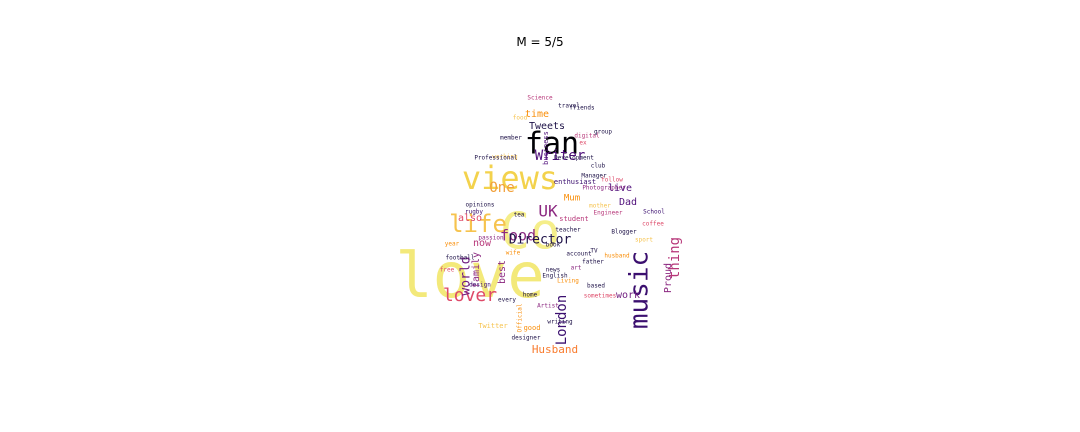 The width and height of the screenshot is (1080, 432). I want to click on cloud-word: UK, so click(548, 211).